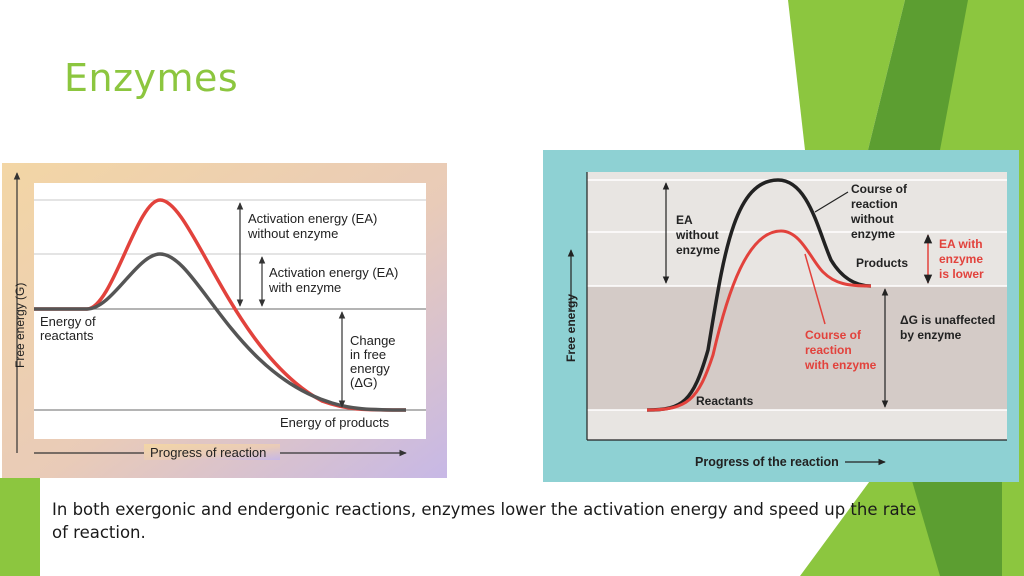 This screenshot has height=576, width=1024. What do you see at coordinates (840, 350) in the screenshot?
I see `course-with-label: Course of reaction with enzyme` at bounding box center [840, 350].